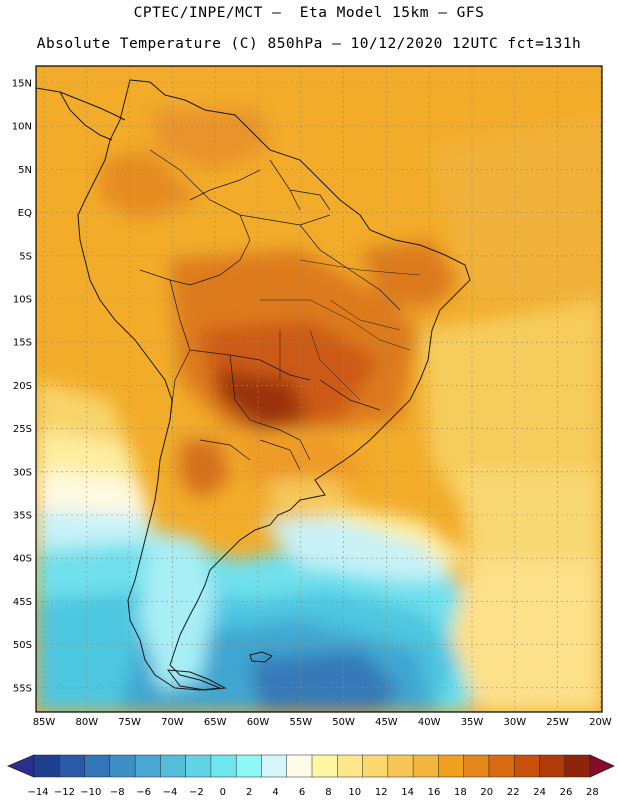 Image resolution: width=618 pixels, height=800 pixels. I want to click on lat-label: 15S, so click(22, 343).